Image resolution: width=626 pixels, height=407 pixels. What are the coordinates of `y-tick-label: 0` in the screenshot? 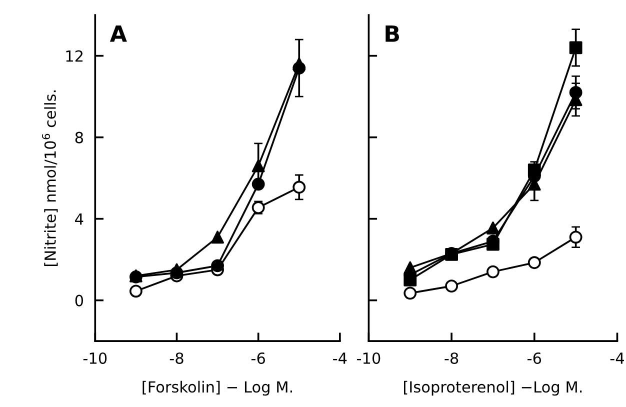 It's located at (79, 300).